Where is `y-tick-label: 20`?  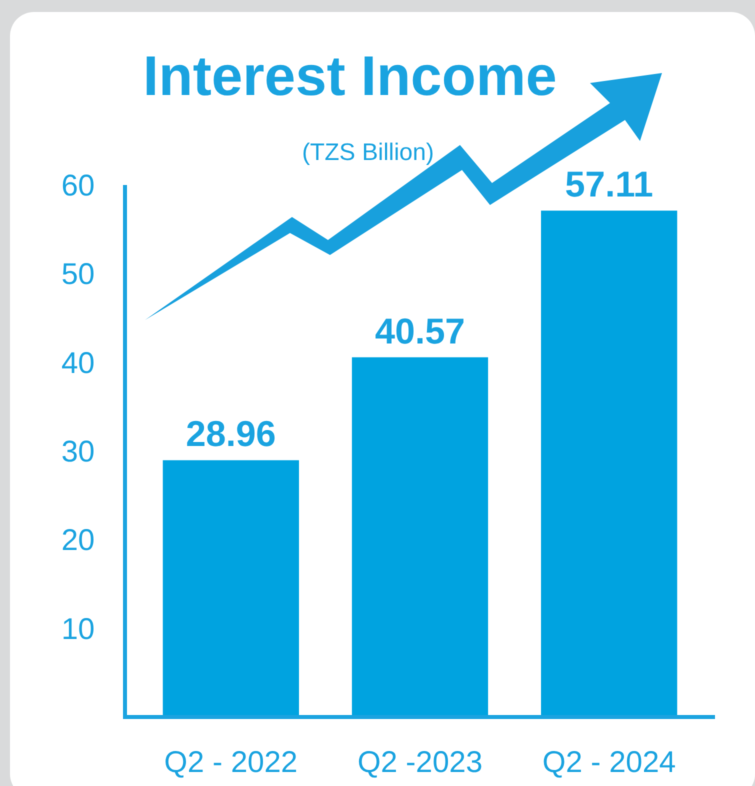
y-tick-label: 20 is located at coordinates (78, 541).